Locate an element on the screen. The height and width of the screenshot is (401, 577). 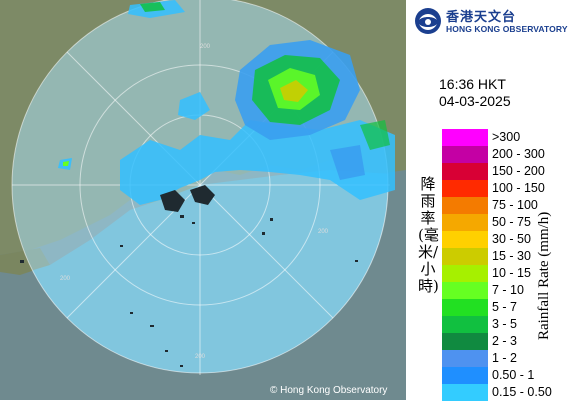
legend-label: 3 - 5 is located at coordinates (505, 324).